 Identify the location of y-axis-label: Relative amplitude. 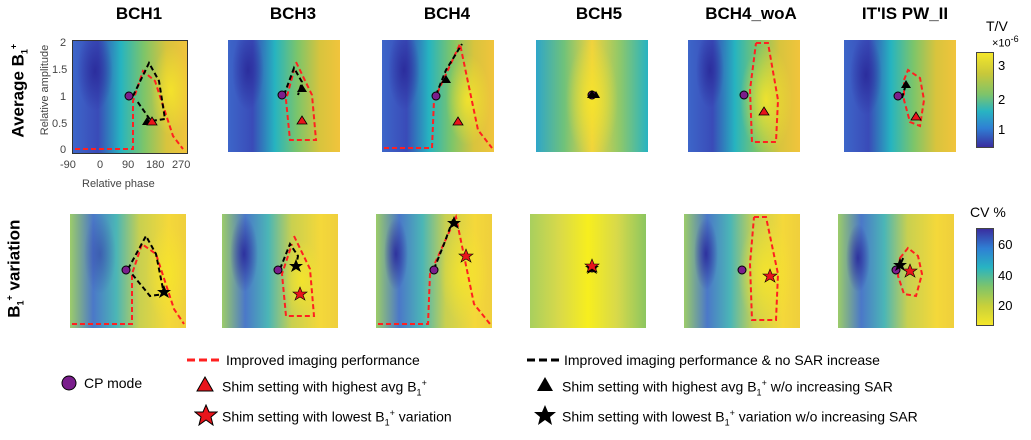
(45, 90).